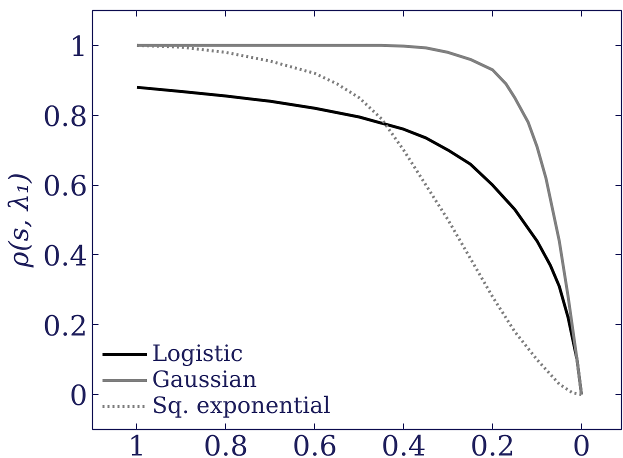 The height and width of the screenshot is (458, 623). I want to click on x-tick-label: 0, so click(581, 444).